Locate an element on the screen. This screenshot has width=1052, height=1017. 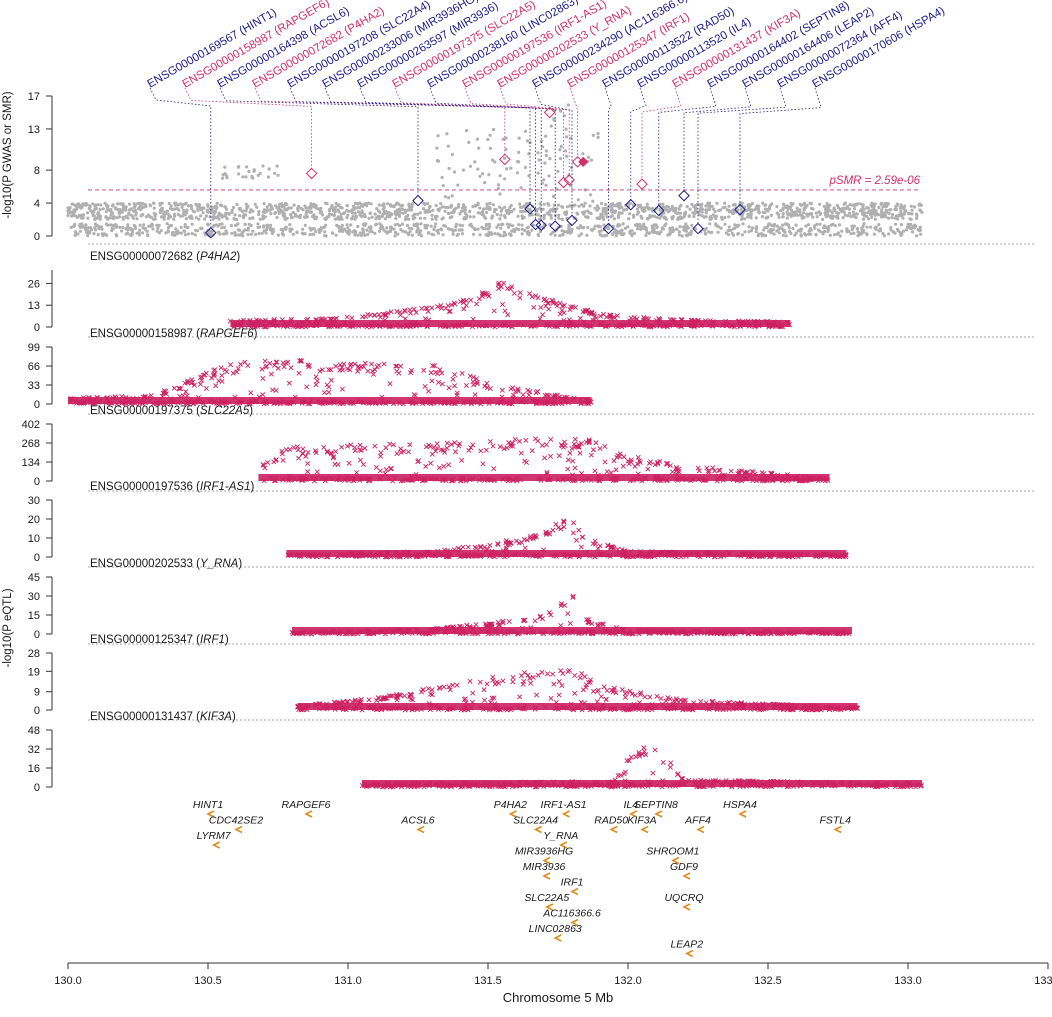
eqtl-y-tick-label: 26 is located at coordinates (34, 284).